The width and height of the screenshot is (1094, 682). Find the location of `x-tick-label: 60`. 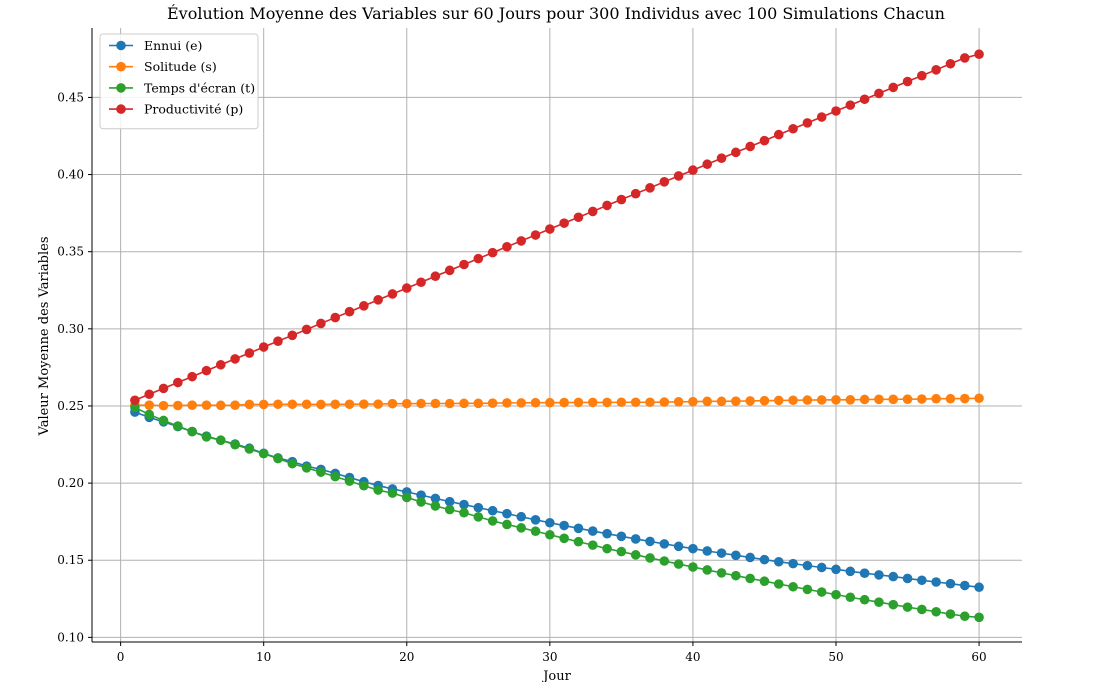

x-tick-label: 60 is located at coordinates (978, 657).